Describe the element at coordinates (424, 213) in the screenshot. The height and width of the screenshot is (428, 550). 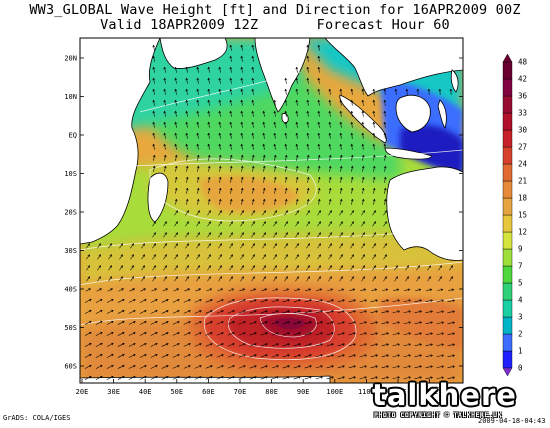
I see `australia-landmass` at that location.